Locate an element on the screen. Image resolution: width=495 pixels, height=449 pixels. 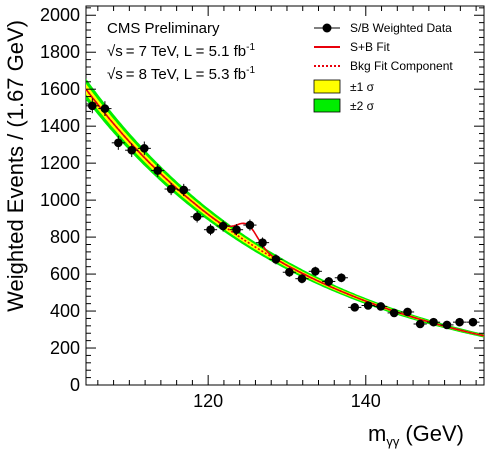
y-tick-label: 2000 is located at coordinates (60, 15).